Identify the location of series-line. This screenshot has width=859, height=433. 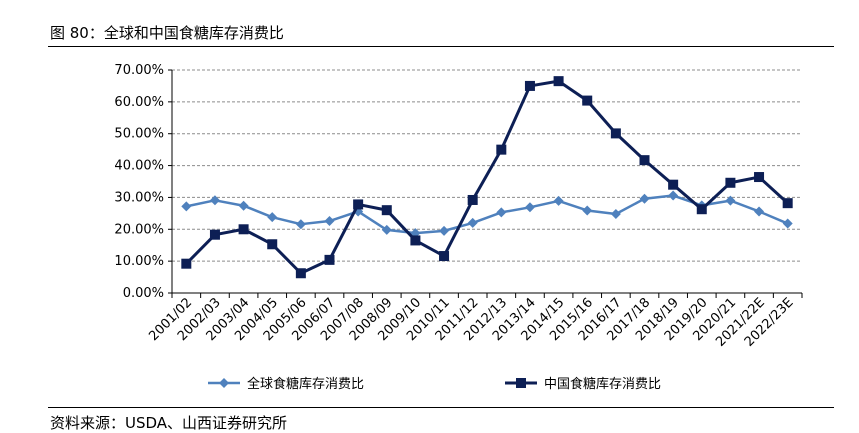
(487, 214).